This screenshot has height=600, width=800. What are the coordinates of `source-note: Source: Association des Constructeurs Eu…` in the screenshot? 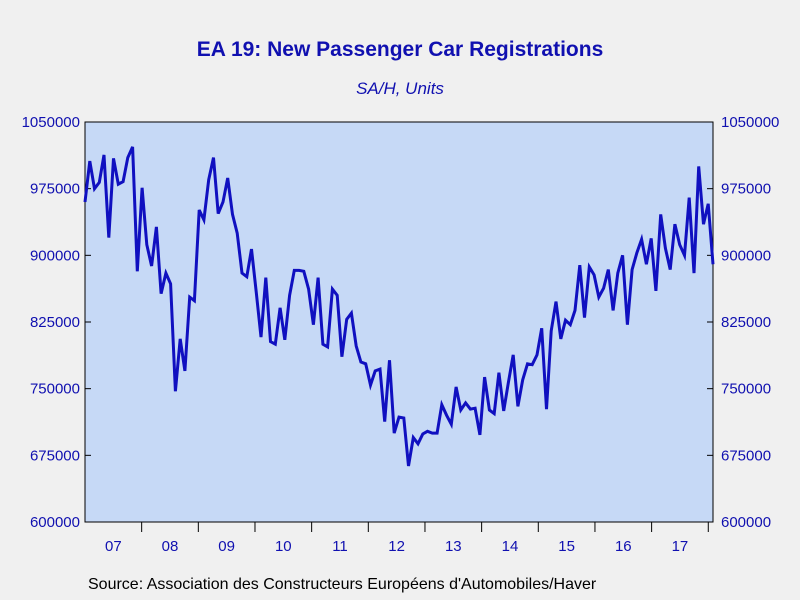 It's located at (342, 584).